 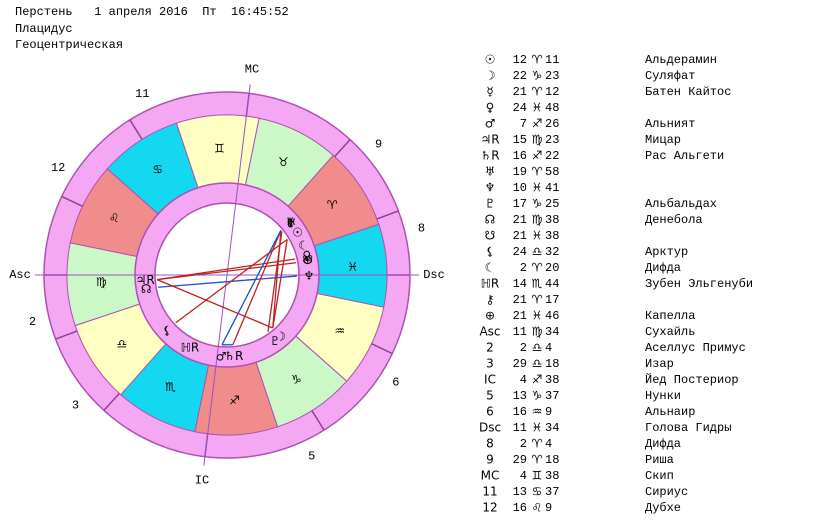 I want to click on planet-glyph: ☊, so click(x=146, y=289).